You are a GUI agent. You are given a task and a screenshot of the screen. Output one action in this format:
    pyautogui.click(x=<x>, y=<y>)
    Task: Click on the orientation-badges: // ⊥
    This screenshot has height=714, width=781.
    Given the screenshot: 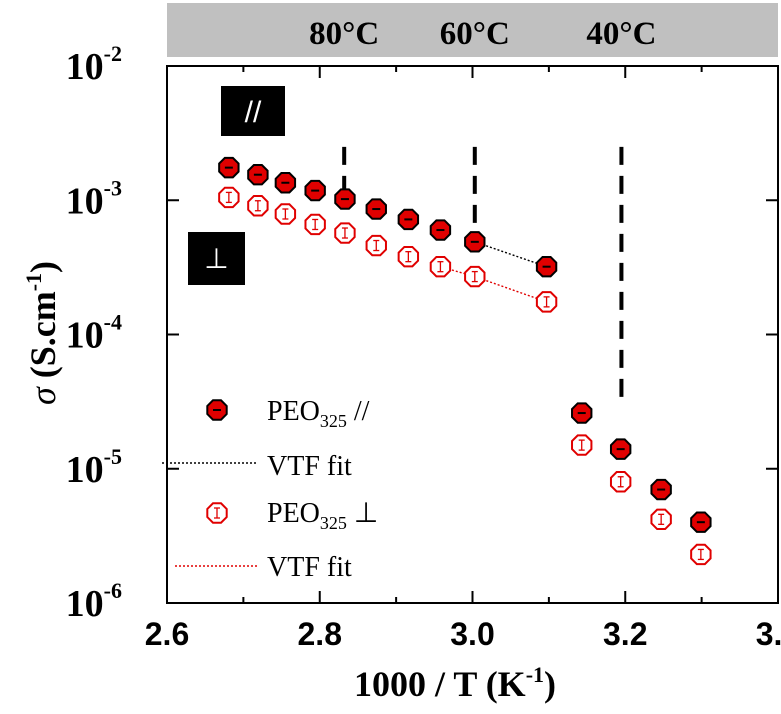 What is the action you would take?
    pyautogui.click(x=236, y=185)
    